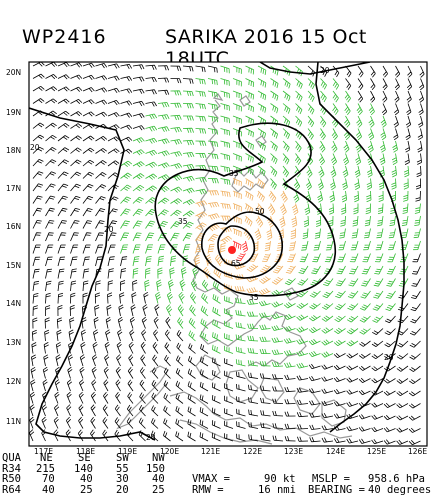  I want to click on lon-label: 121E, so click(210, 451).